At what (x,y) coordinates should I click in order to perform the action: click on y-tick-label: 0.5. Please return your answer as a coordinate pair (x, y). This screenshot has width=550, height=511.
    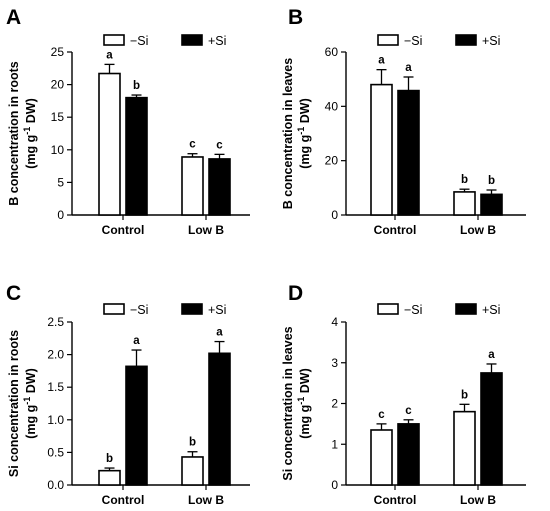
    Looking at the image, I should click on (55, 452).